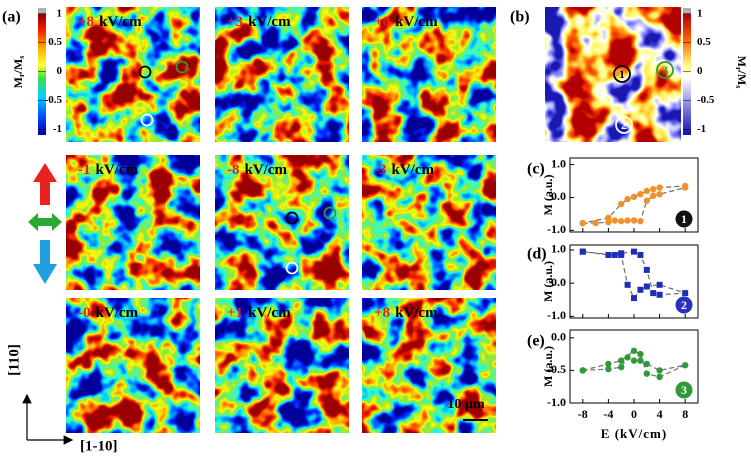 Image resolution: width=751 pixels, height=462 pixels. I want to click on panel-label: (a), so click(11, 17).